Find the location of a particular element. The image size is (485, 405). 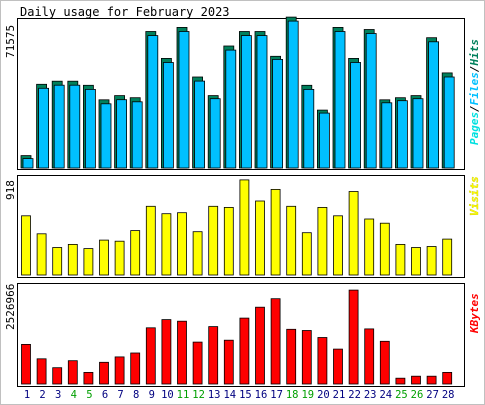

day-label: 5 is located at coordinates (89, 395).